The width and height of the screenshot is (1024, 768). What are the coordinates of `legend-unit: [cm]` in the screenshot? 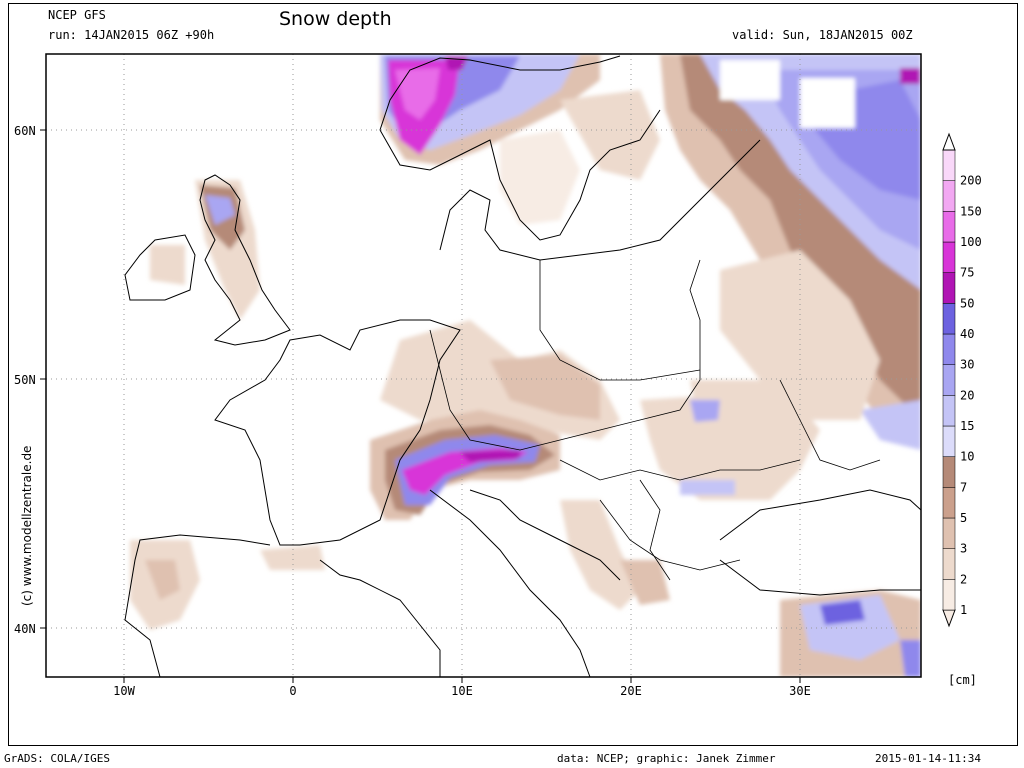 It's located at (962, 680).